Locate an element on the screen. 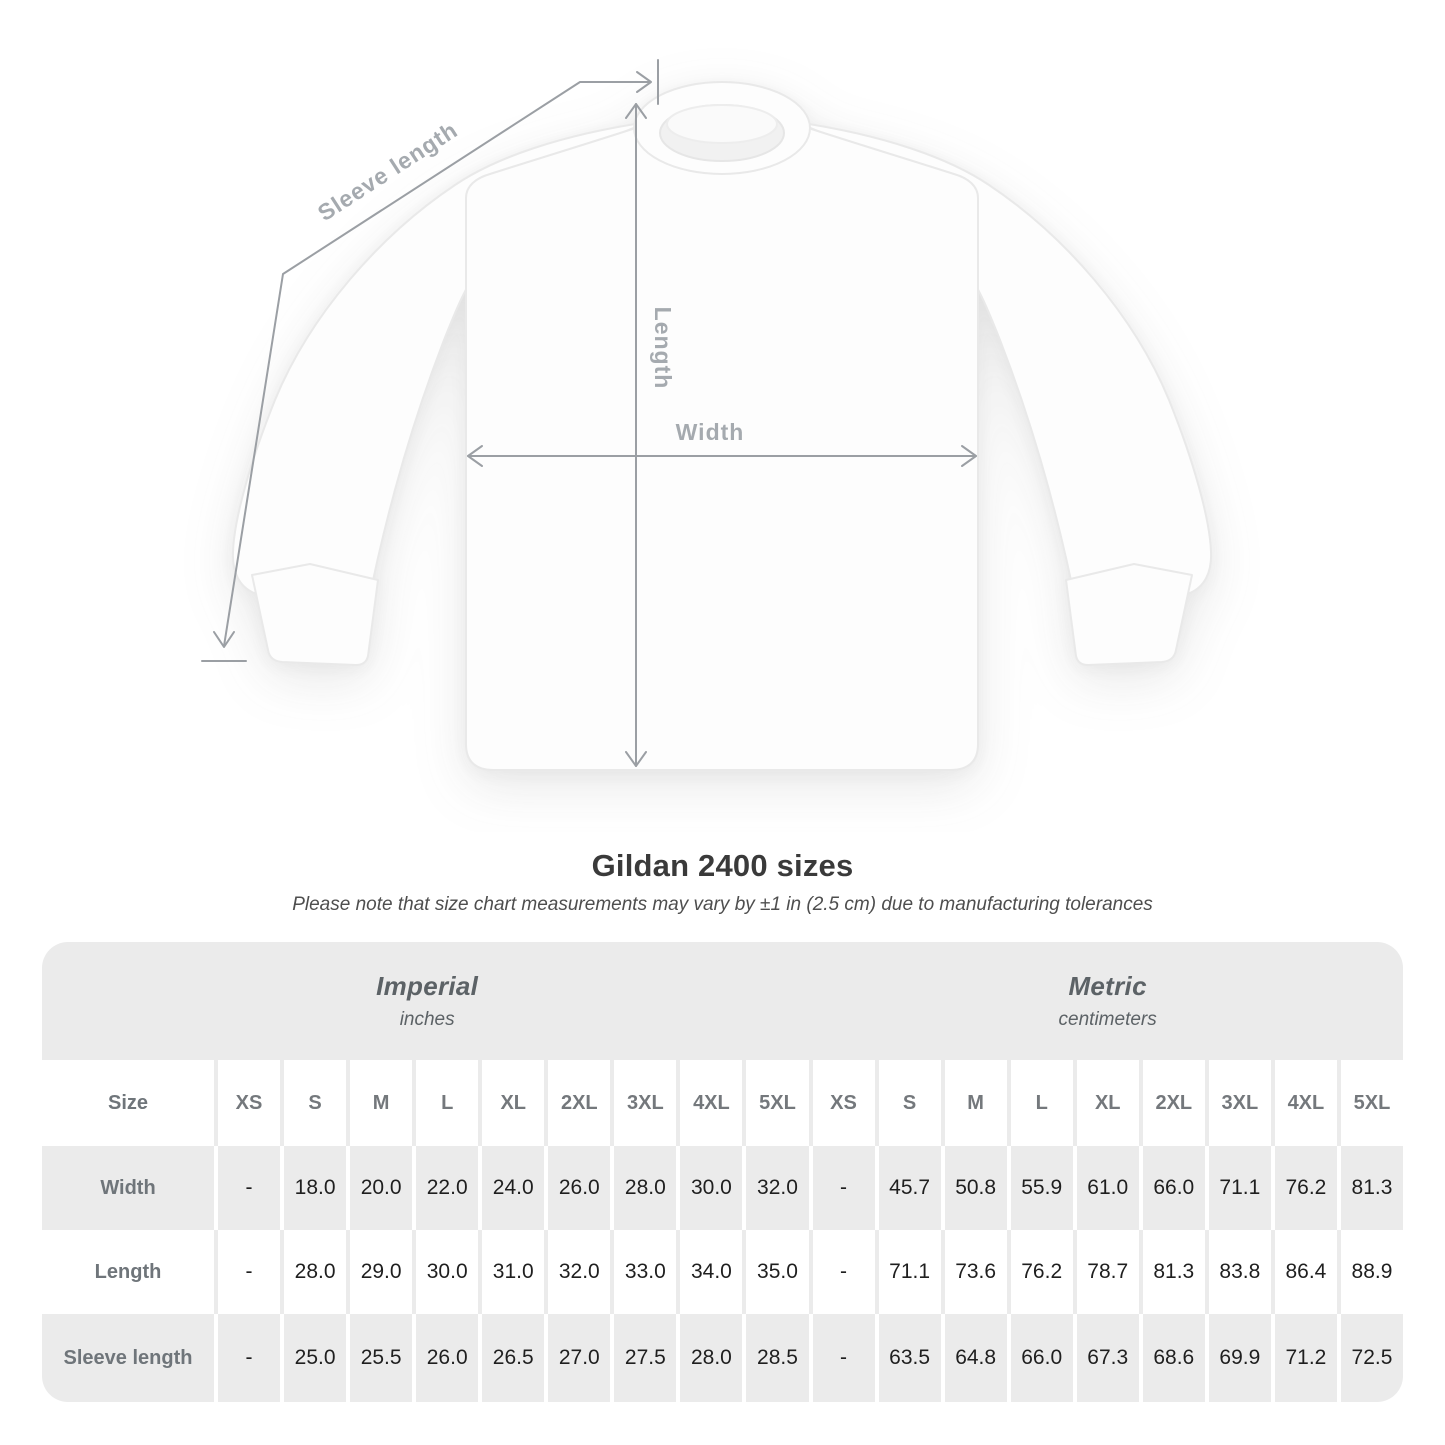  table-cell: 27.0 is located at coordinates (579, 1358).